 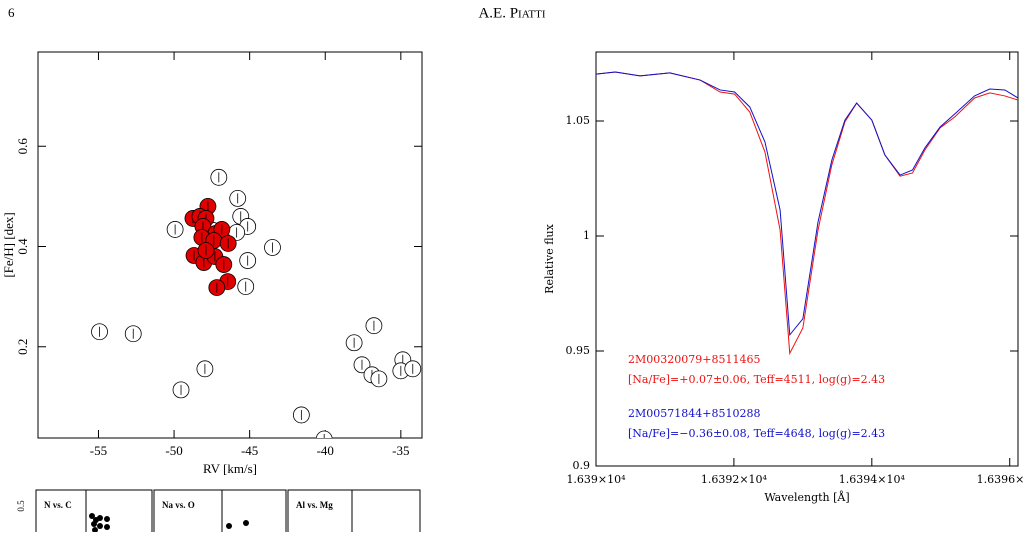 I want to click on x-tick-label: -55, so click(x=98, y=450).